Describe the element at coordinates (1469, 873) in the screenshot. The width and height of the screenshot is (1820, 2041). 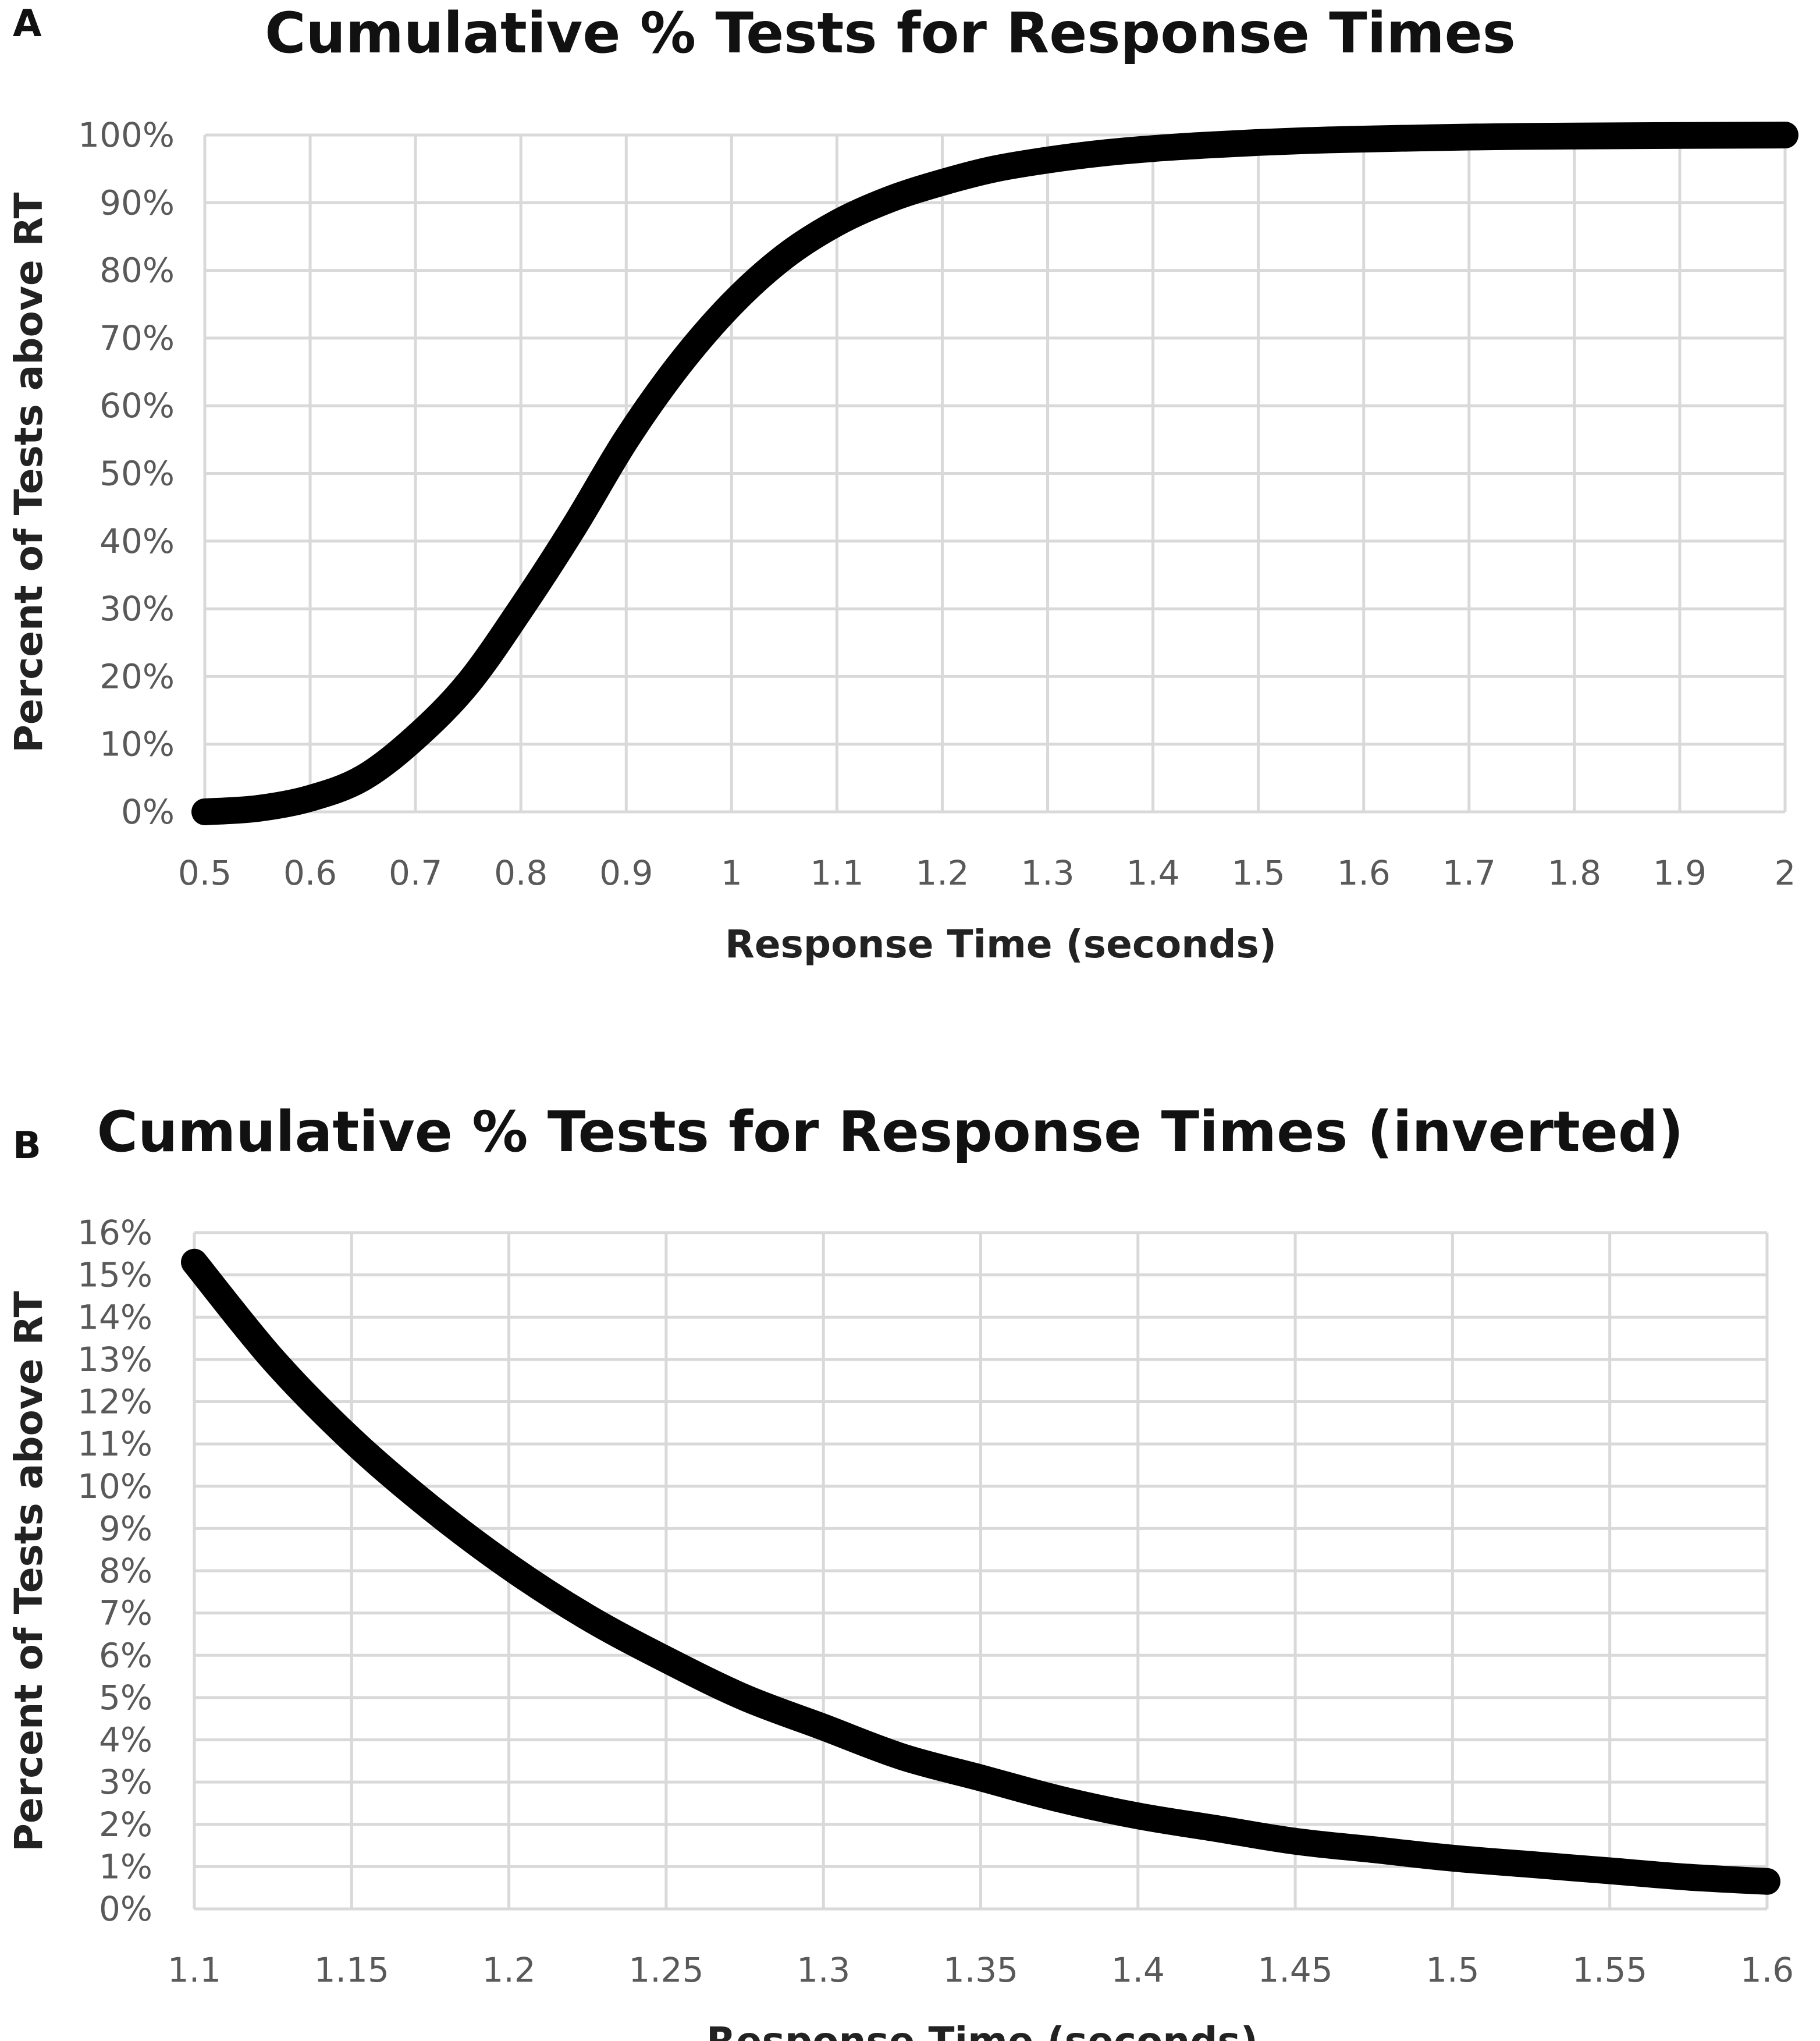
I see `chart-a-x-tick-label: 1.7` at that location.